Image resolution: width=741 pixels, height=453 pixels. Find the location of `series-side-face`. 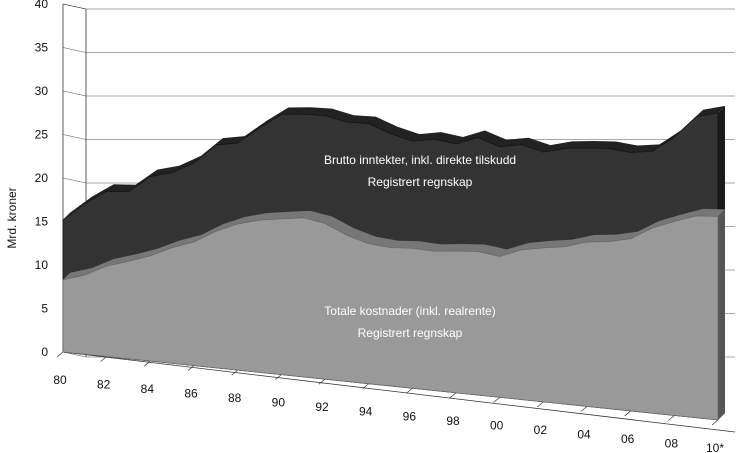

series-side-face is located at coordinates (721, 314).